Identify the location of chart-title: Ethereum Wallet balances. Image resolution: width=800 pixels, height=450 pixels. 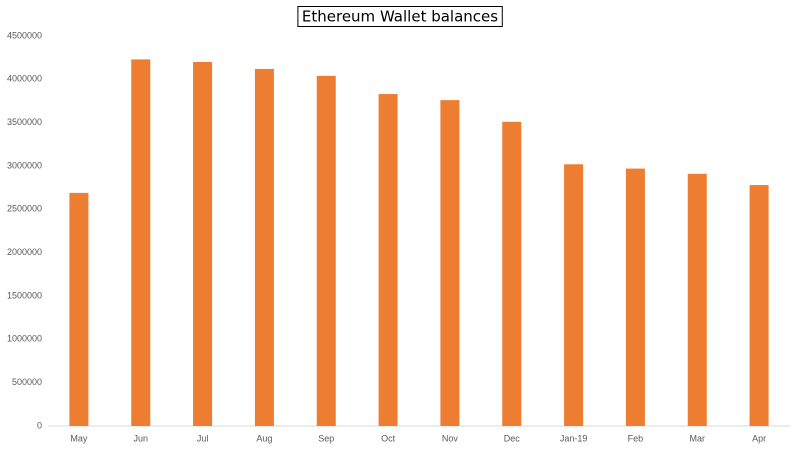
(400, 17).